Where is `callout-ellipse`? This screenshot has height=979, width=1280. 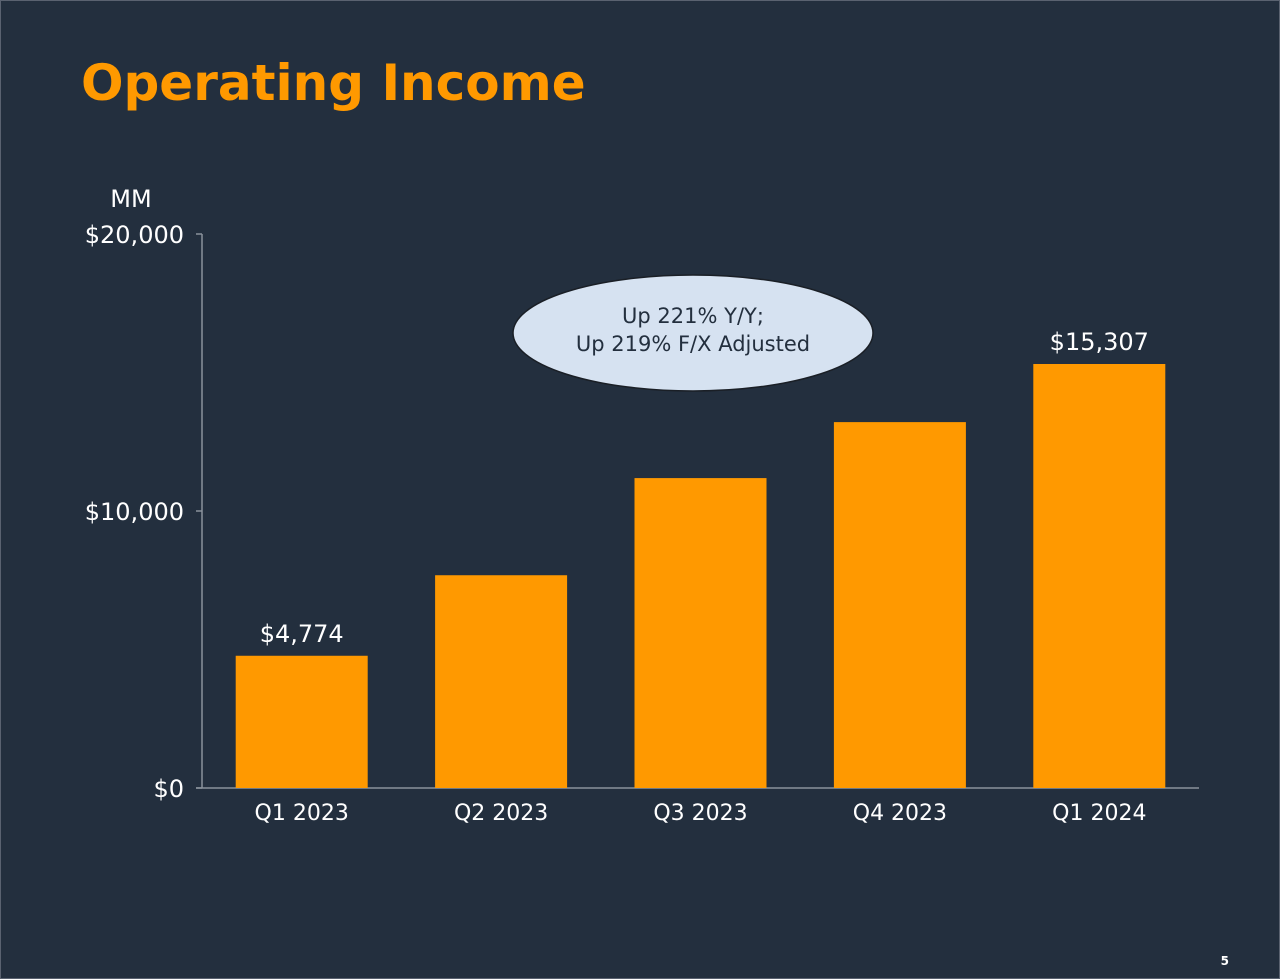
callout-ellipse is located at coordinates (693, 333).